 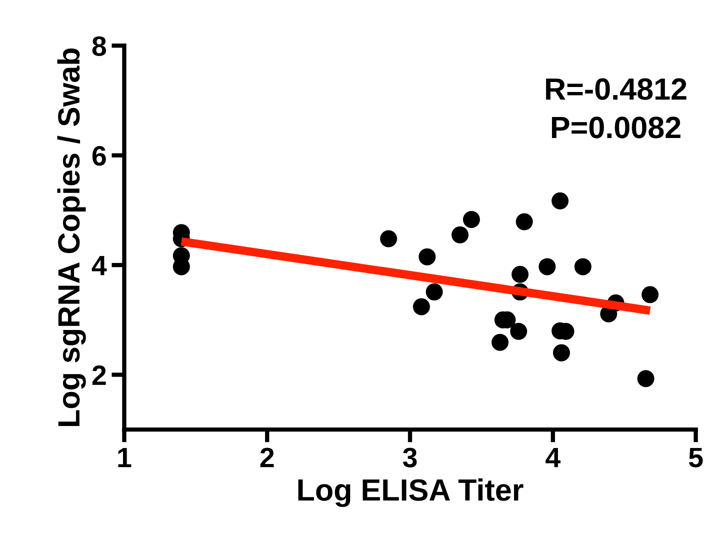 I want to click on y-tick-label: 2, so click(x=99, y=375).